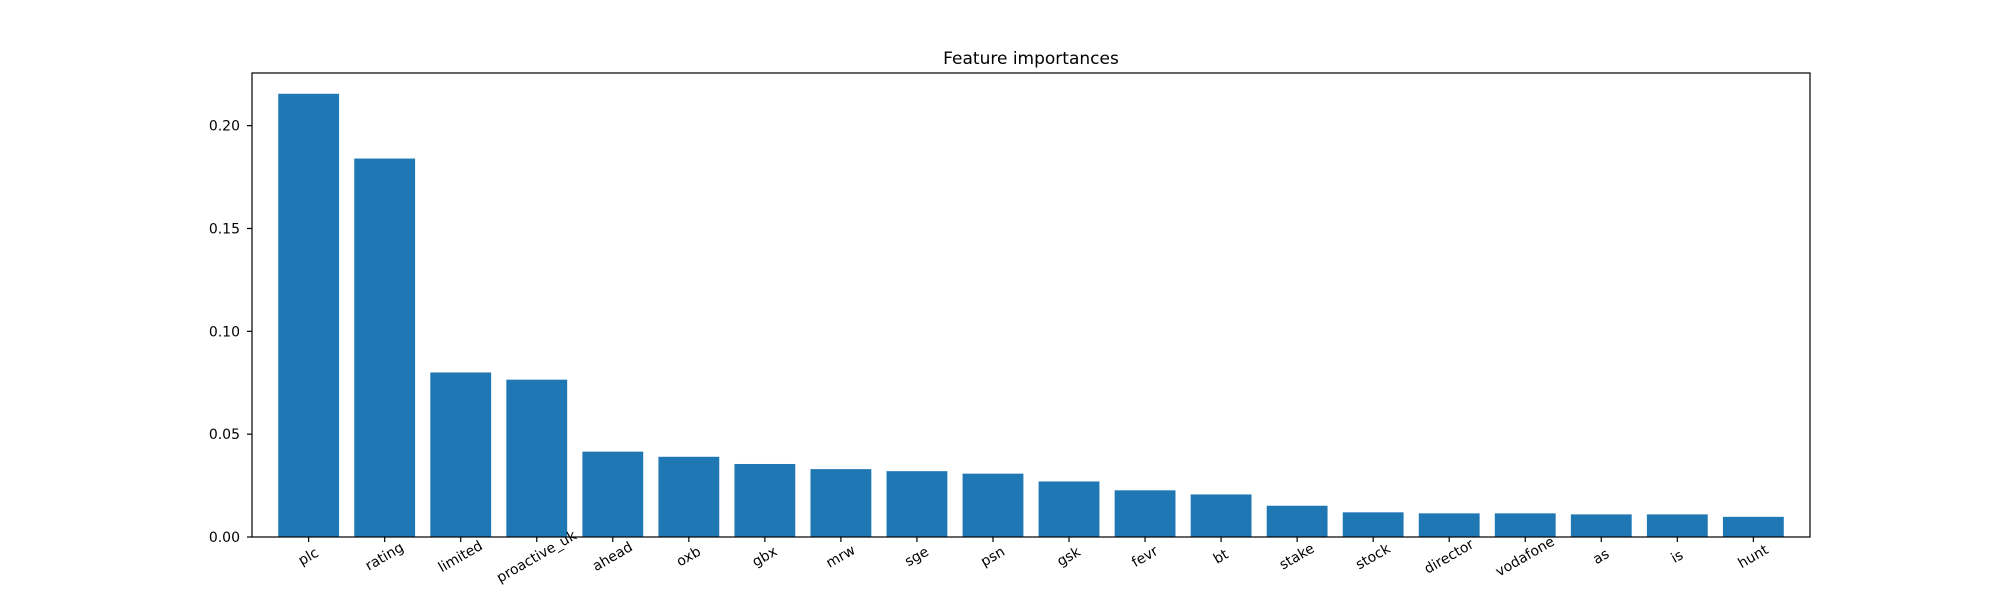 The image size is (2000, 604). What do you see at coordinates (309, 315) in the screenshot?
I see `bar-plc` at bounding box center [309, 315].